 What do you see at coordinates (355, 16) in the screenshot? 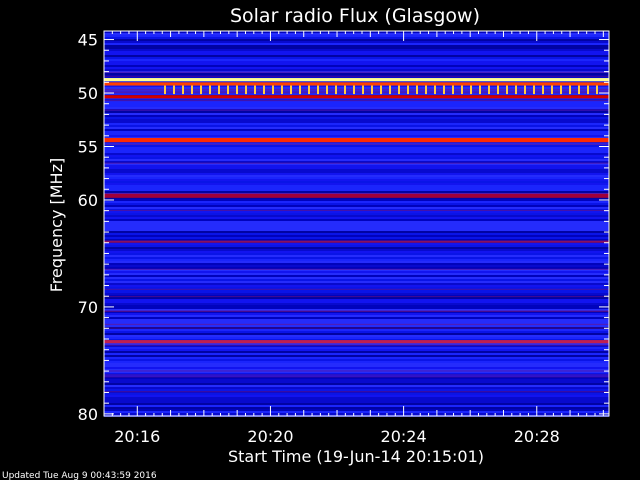
I see `chart-title: Solar radio Flux (Glasgow)` at bounding box center [355, 16].